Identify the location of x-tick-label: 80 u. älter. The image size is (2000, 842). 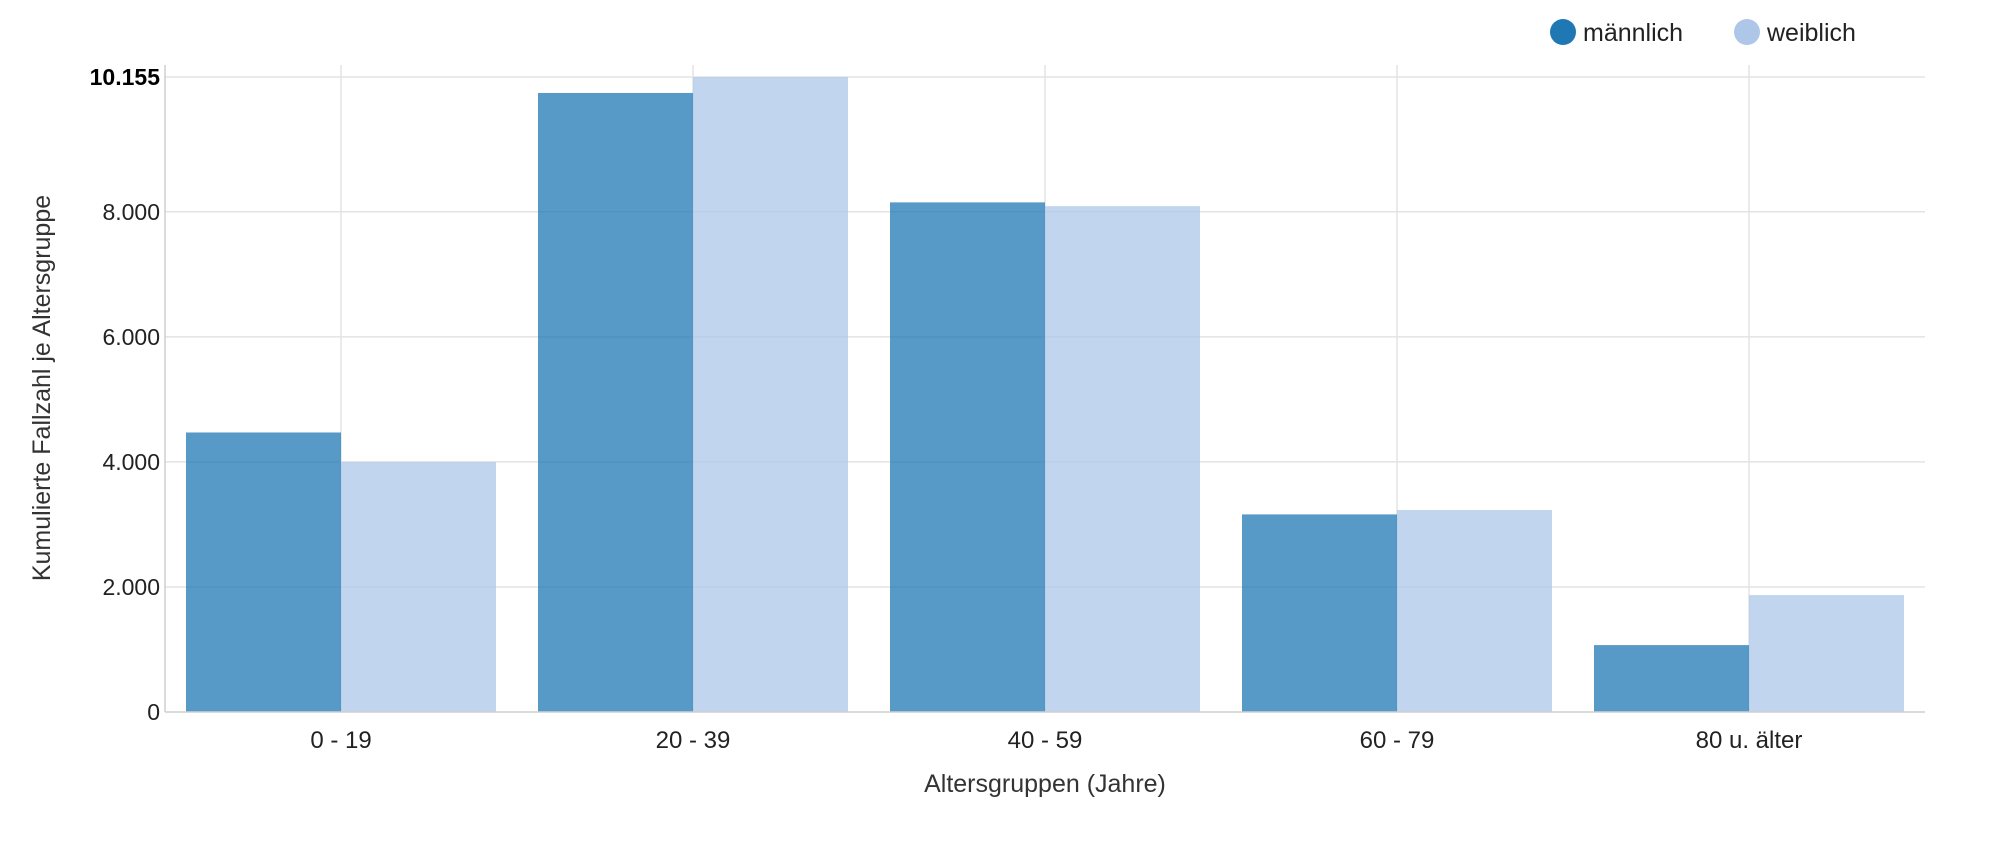
(1749, 740).